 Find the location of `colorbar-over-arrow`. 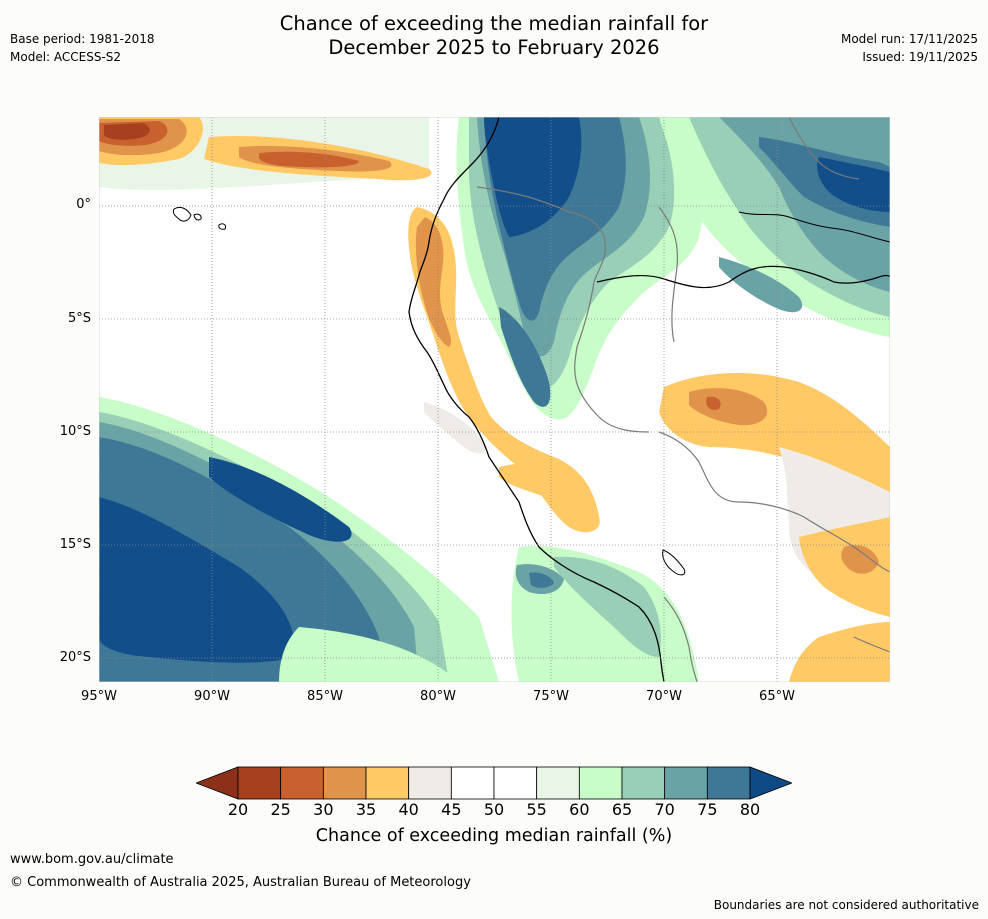

colorbar-over-arrow is located at coordinates (770, 783).